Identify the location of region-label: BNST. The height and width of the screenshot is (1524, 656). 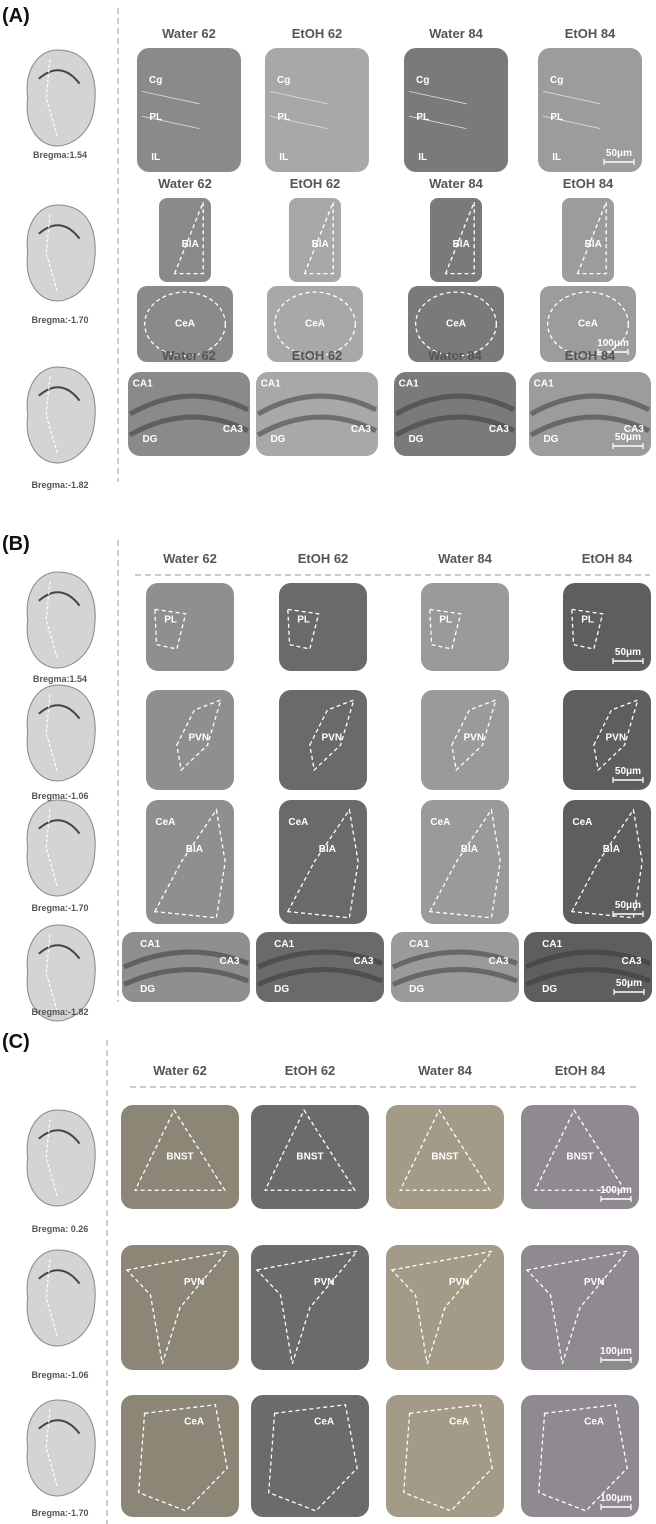
(309, 1157).